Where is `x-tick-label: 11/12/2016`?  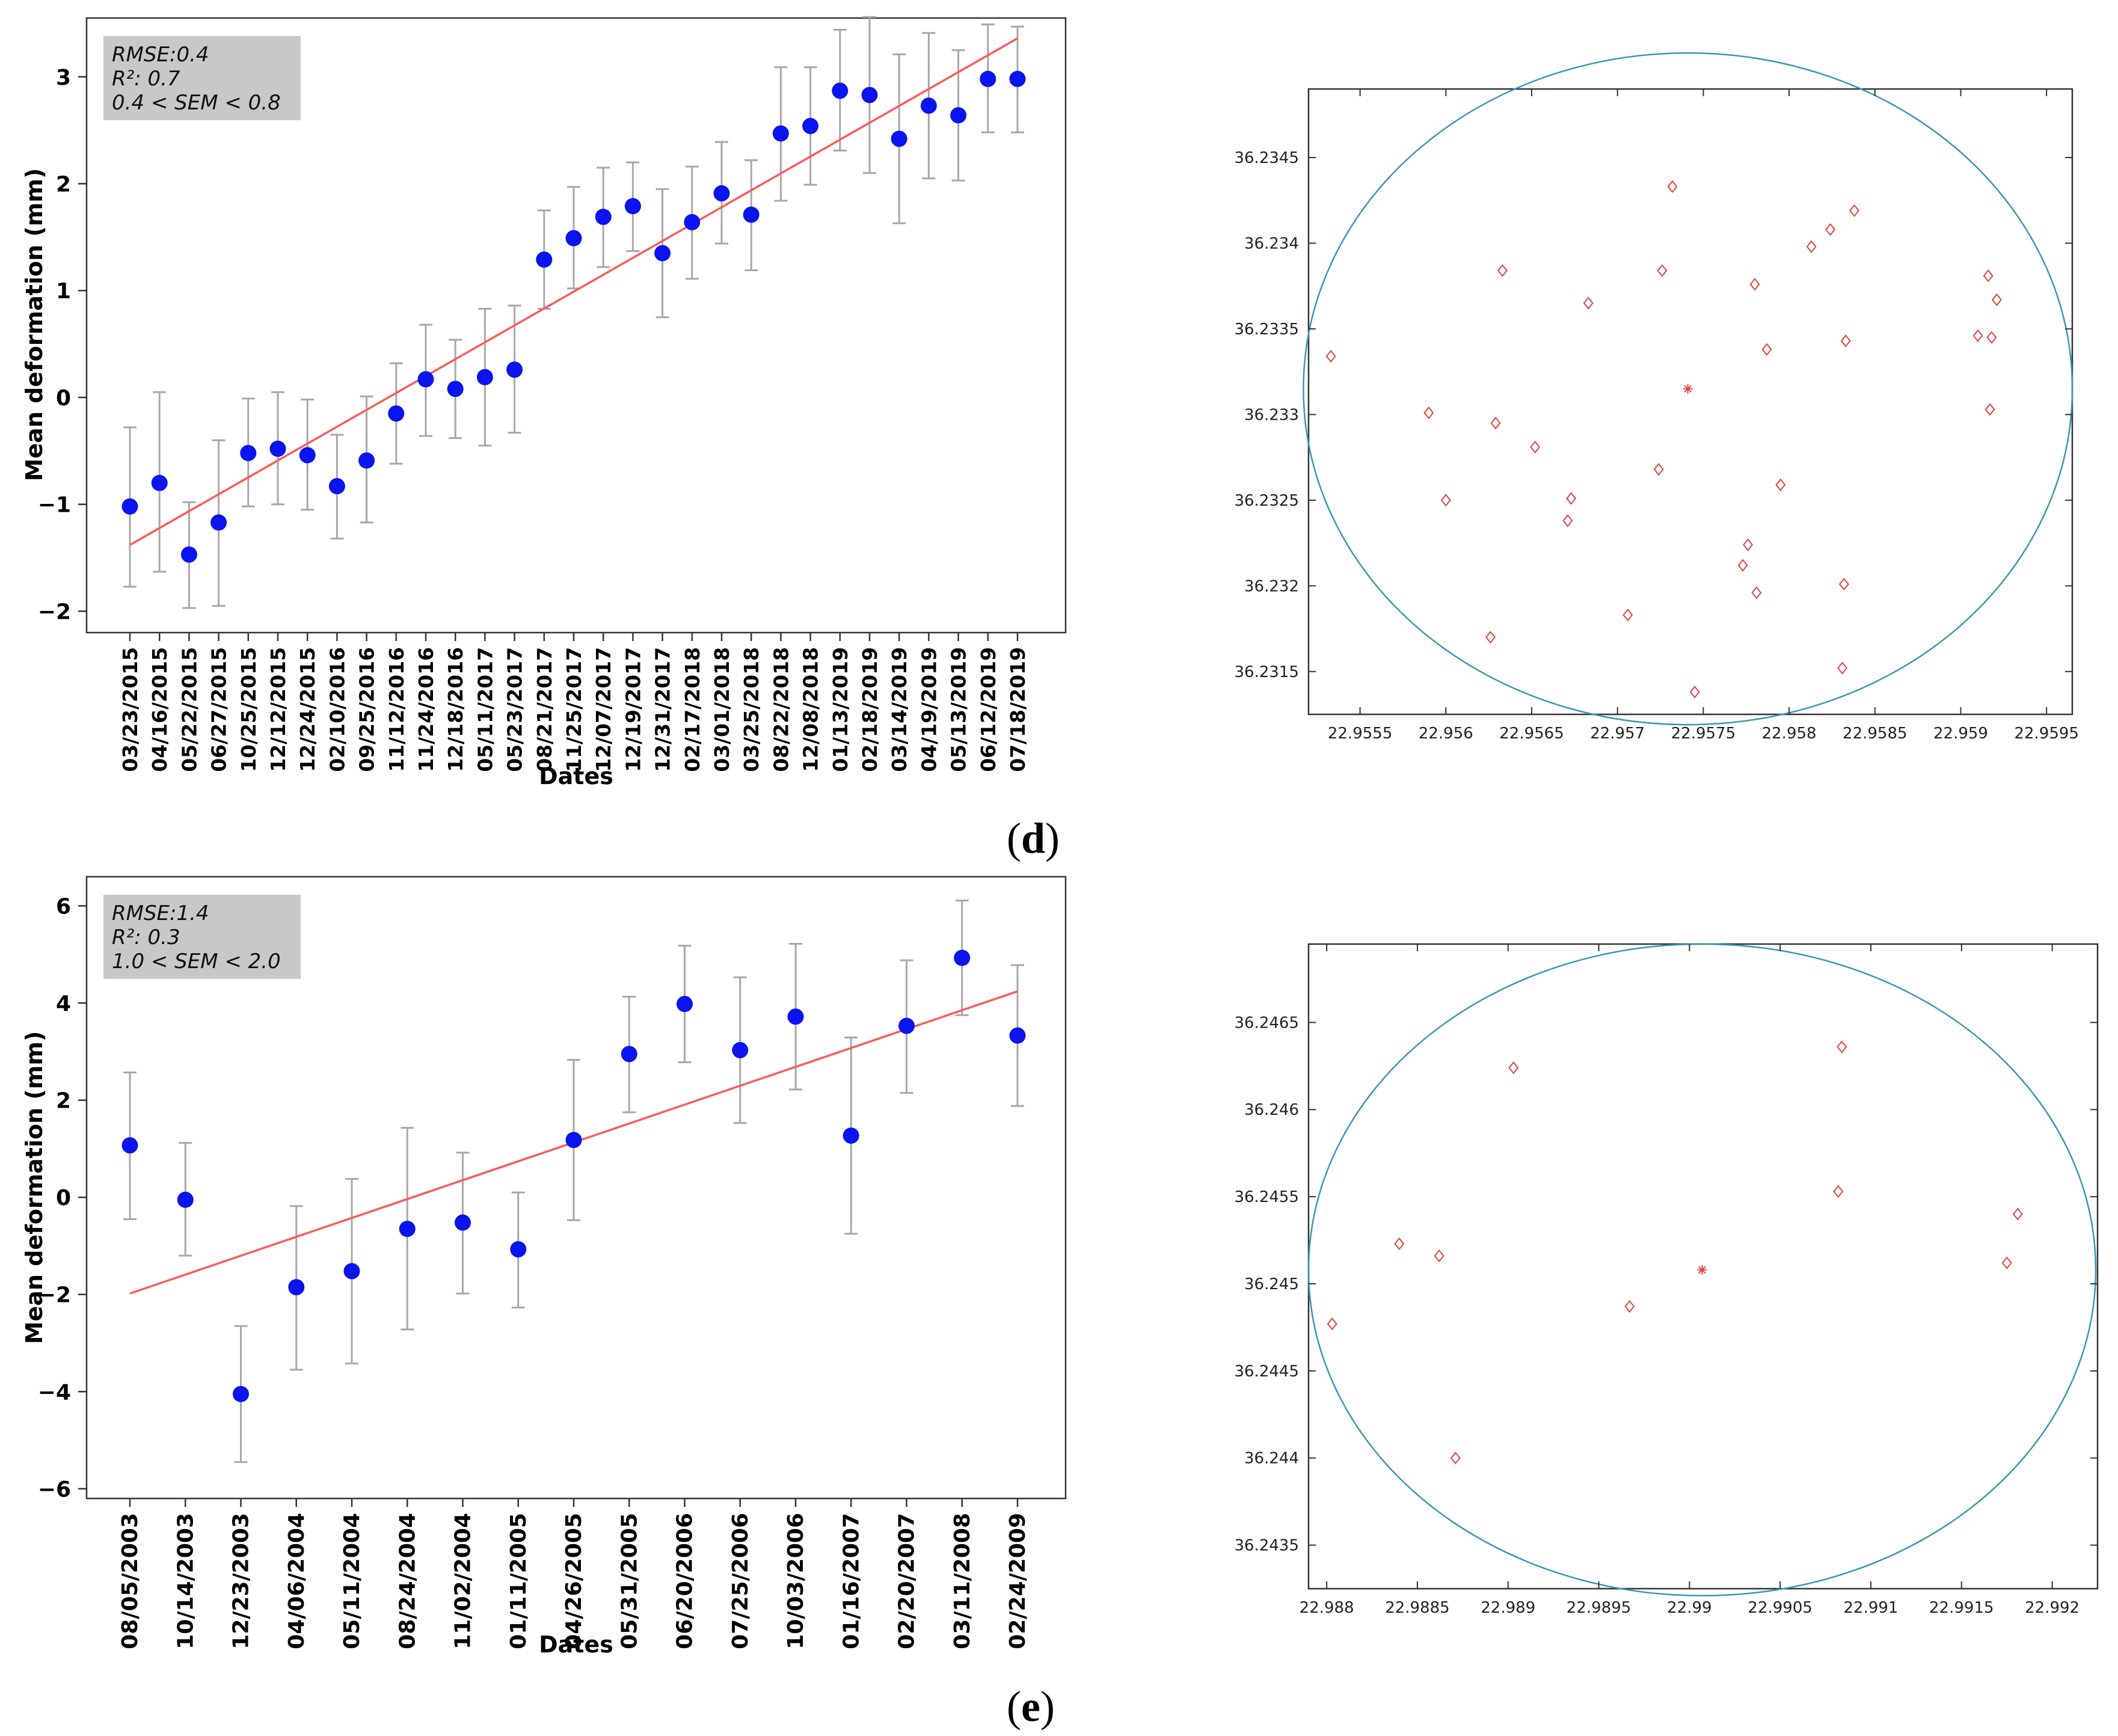 x-tick-label: 11/12/2016 is located at coordinates (396, 710).